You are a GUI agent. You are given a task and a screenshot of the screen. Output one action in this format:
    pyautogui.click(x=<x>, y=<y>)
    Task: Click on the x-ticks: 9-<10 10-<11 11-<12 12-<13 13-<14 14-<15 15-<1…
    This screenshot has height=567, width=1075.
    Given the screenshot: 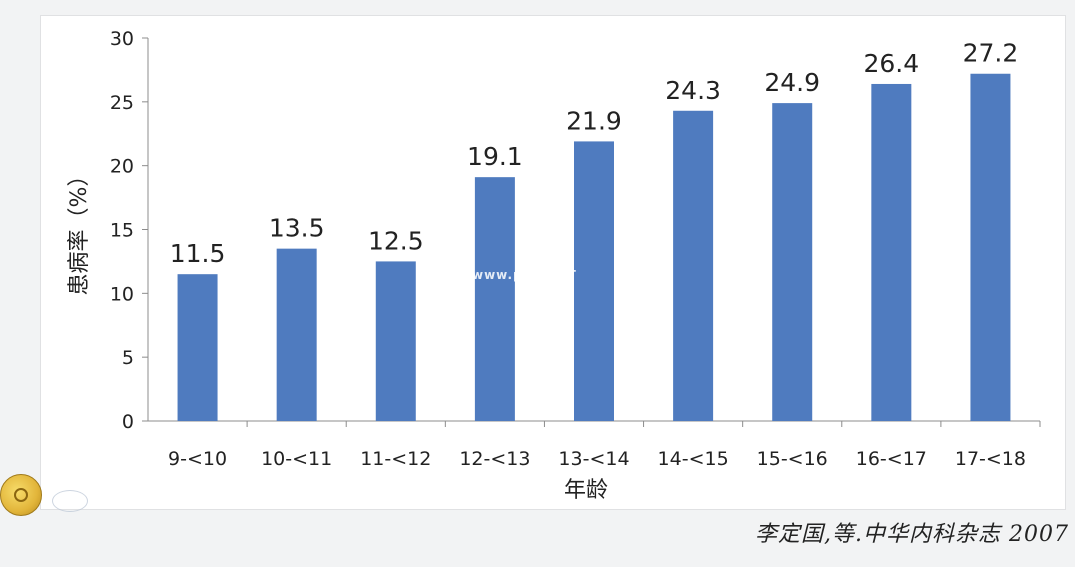 What is the action you would take?
    pyautogui.click(x=604, y=445)
    